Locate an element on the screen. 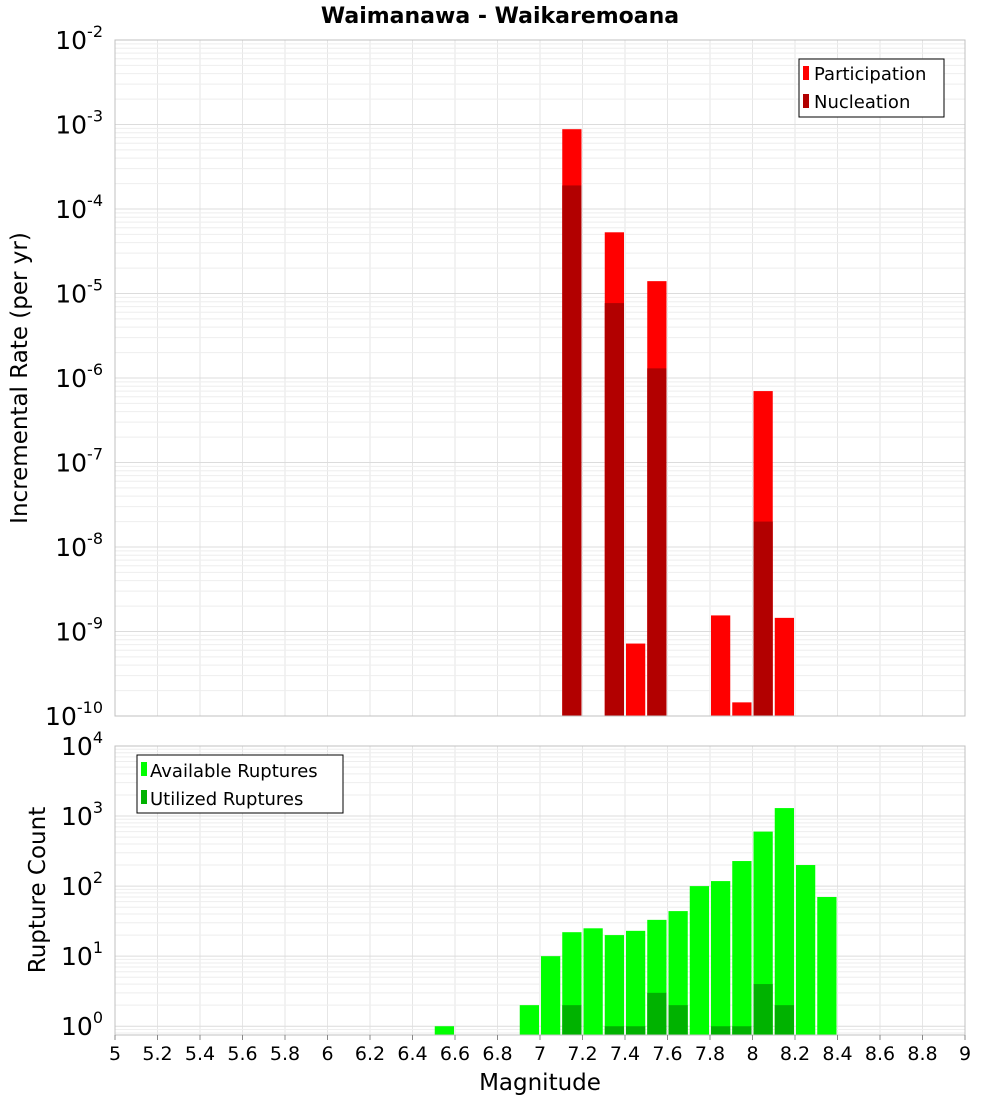 The image size is (1000, 1100). y-tick-label: 10⁻⁵ is located at coordinates (79, 292).